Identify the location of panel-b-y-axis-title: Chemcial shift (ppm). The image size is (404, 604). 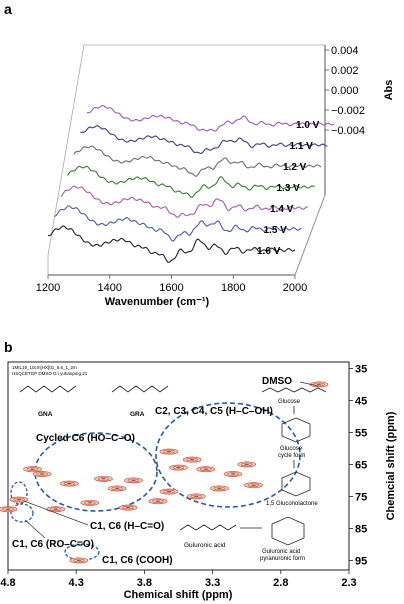
(391, 465).